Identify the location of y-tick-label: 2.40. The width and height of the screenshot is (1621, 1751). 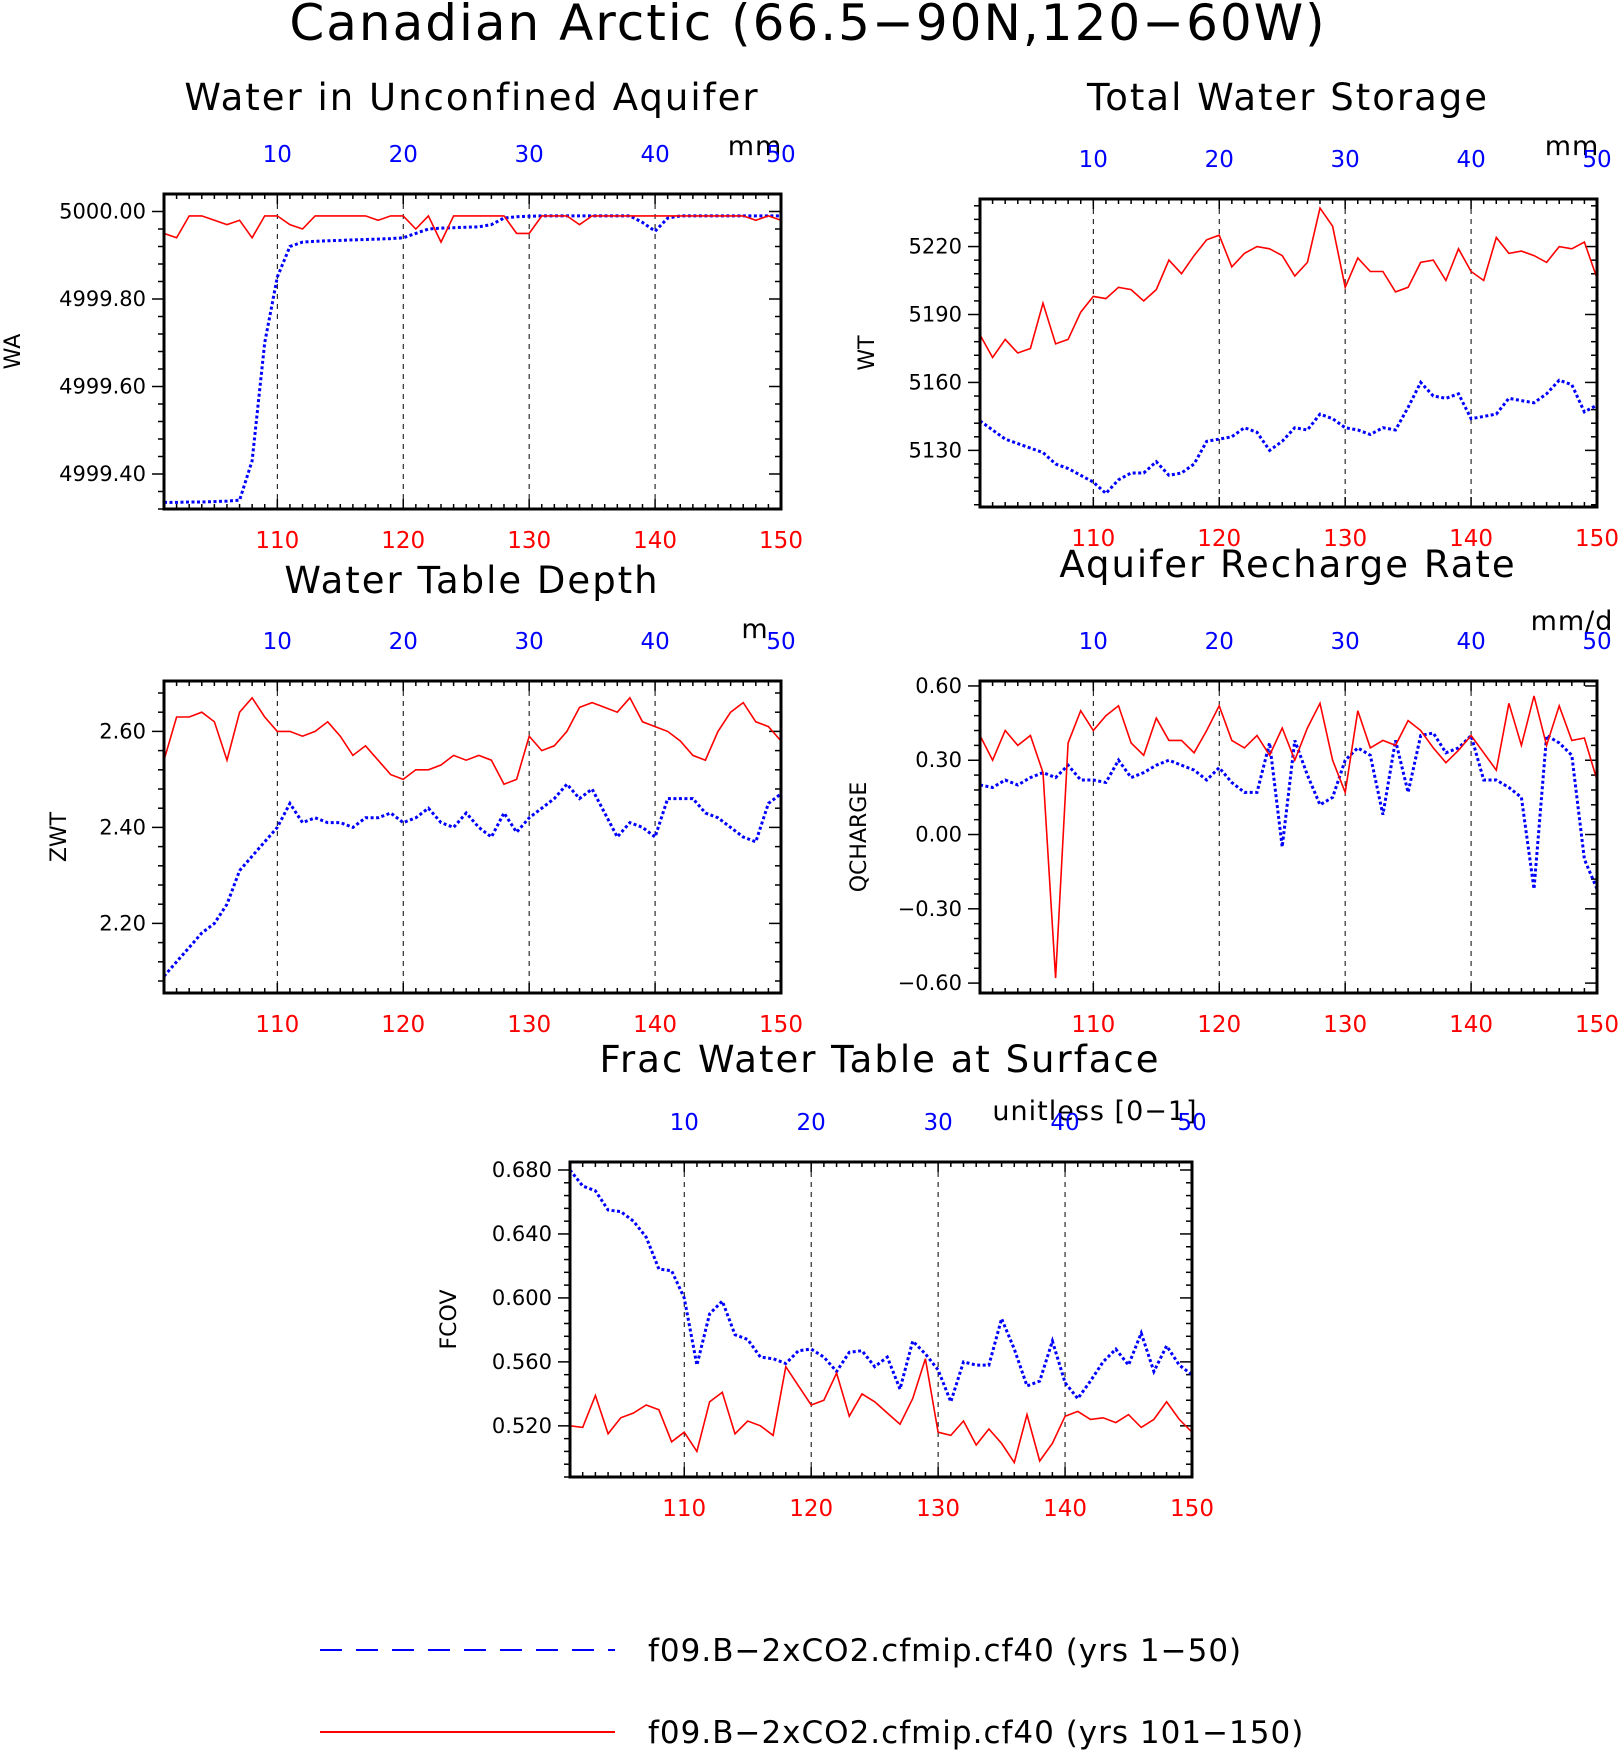
(122, 827).